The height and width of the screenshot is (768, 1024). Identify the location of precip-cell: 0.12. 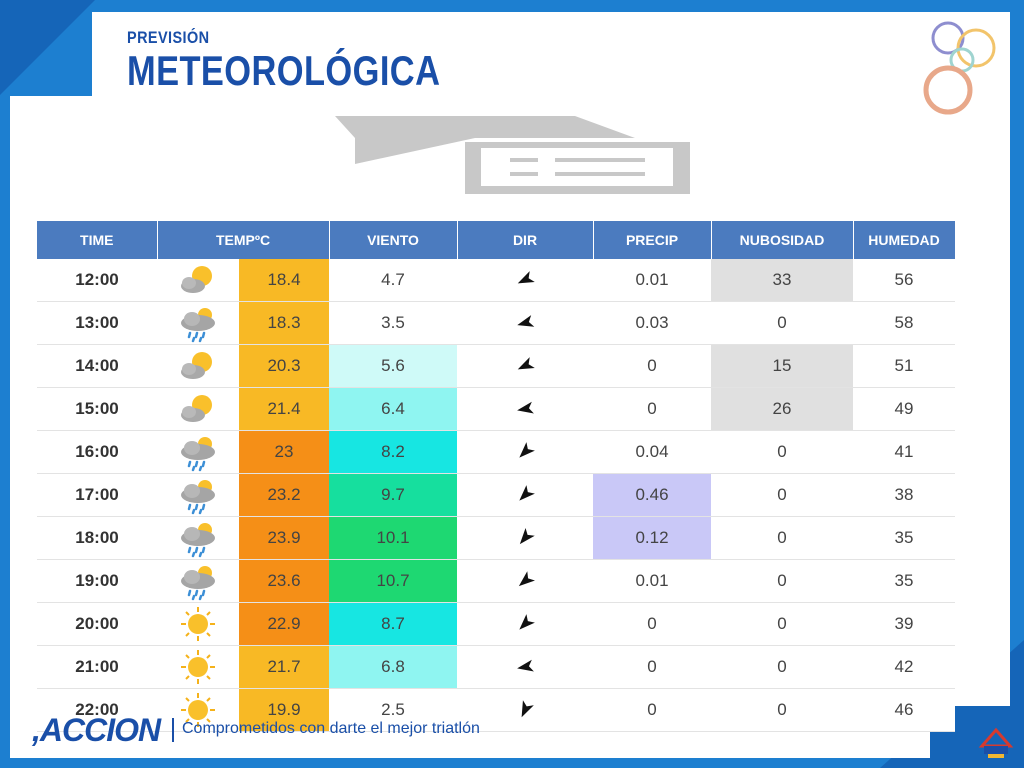
(652, 538).